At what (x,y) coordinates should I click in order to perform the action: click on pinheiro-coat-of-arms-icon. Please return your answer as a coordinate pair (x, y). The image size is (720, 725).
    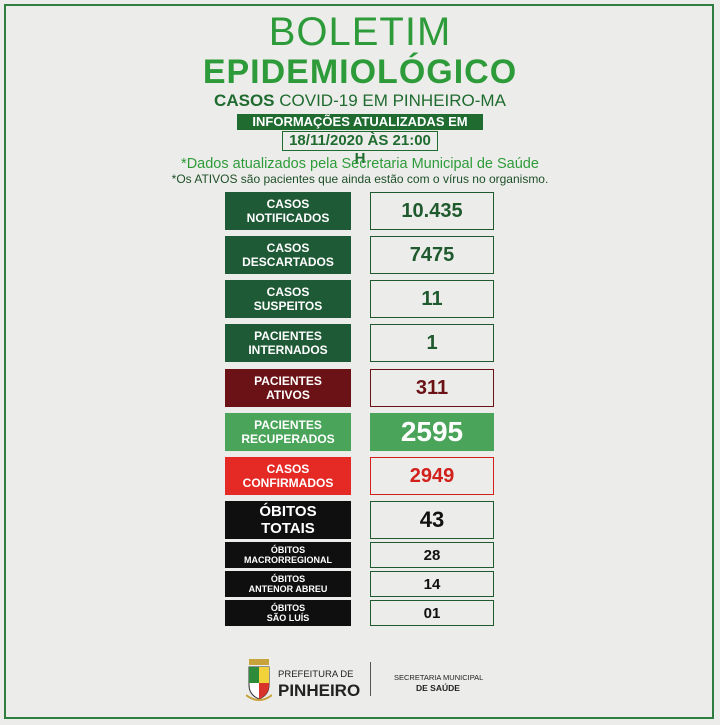
    Looking at the image, I should click on (259, 680).